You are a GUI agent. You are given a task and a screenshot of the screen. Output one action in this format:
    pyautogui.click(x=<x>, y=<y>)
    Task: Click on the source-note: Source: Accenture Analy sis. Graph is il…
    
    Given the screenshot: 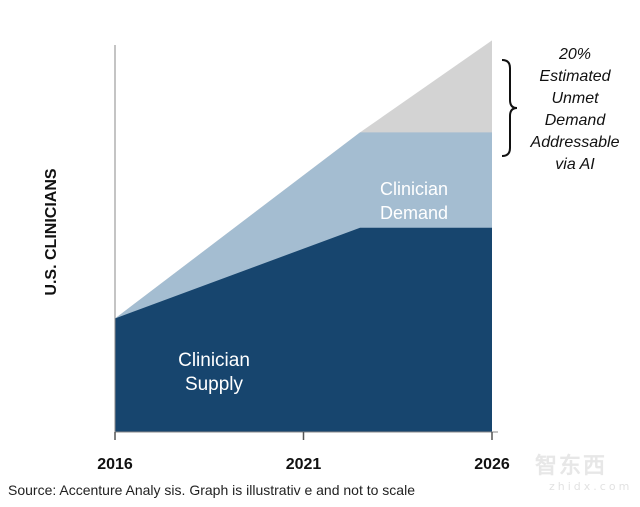 What is the action you would take?
    pyautogui.click(x=211, y=490)
    